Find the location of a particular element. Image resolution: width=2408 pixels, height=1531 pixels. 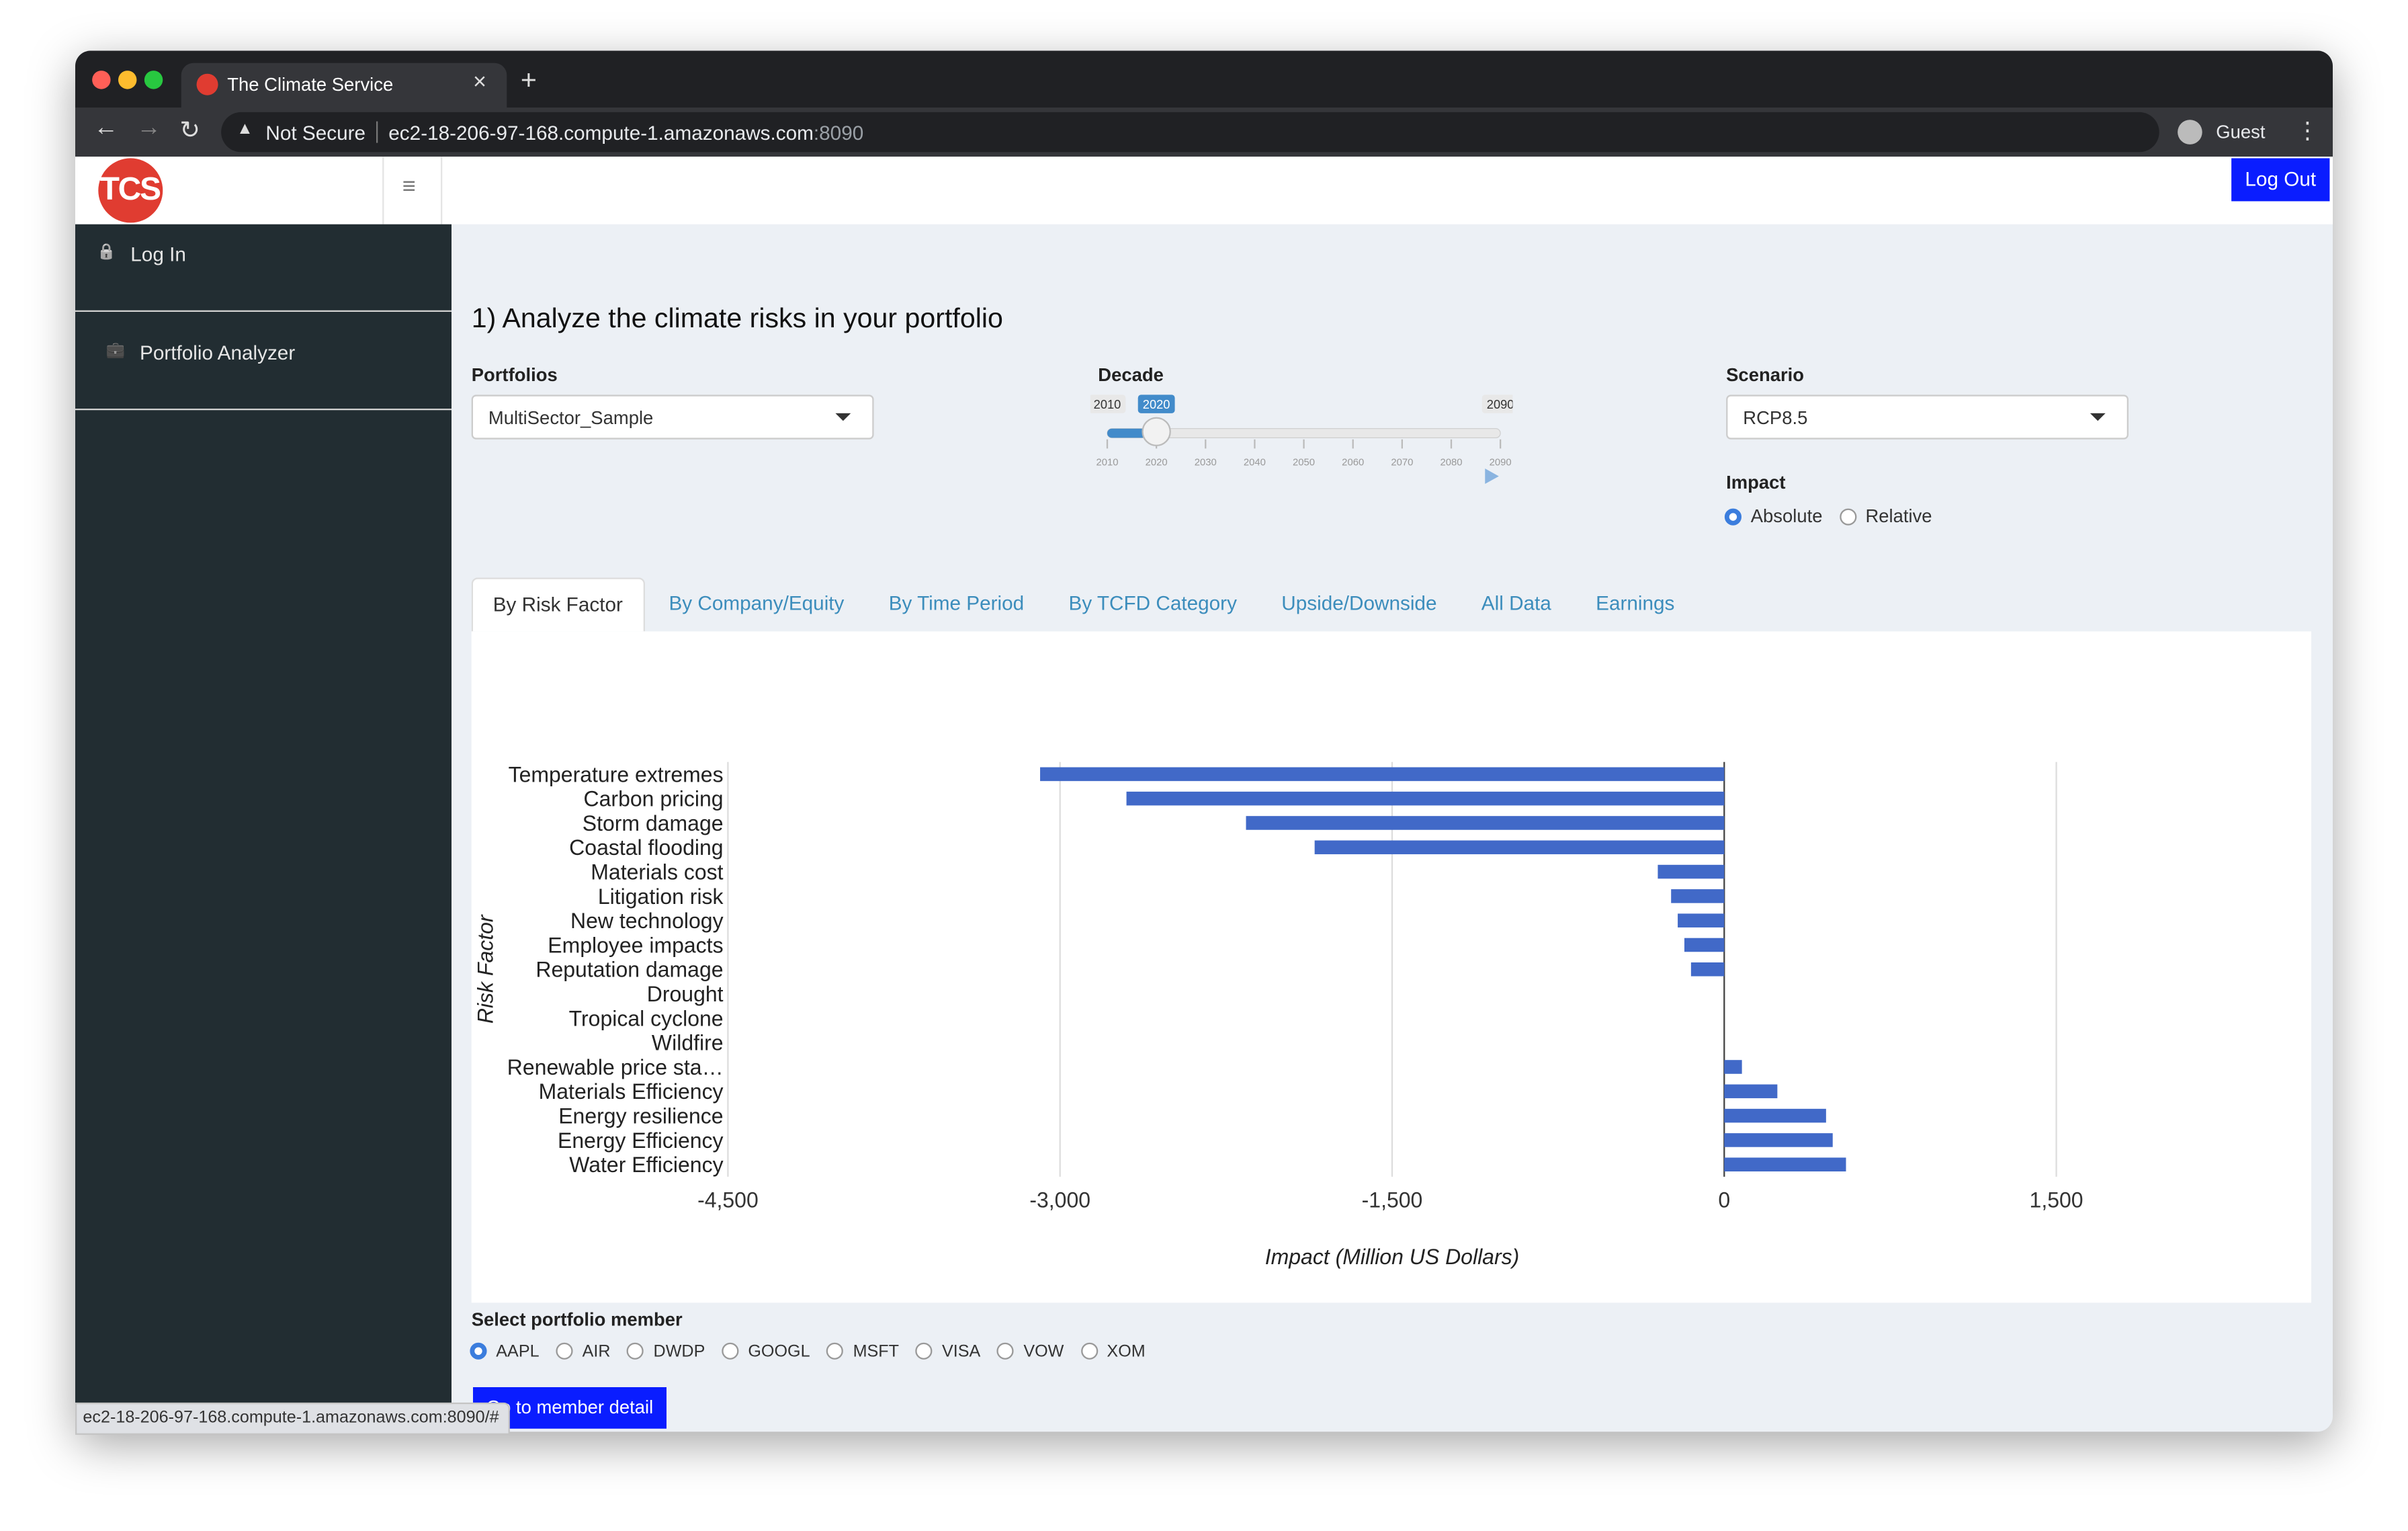

tab-close: × is located at coordinates (479, 82).